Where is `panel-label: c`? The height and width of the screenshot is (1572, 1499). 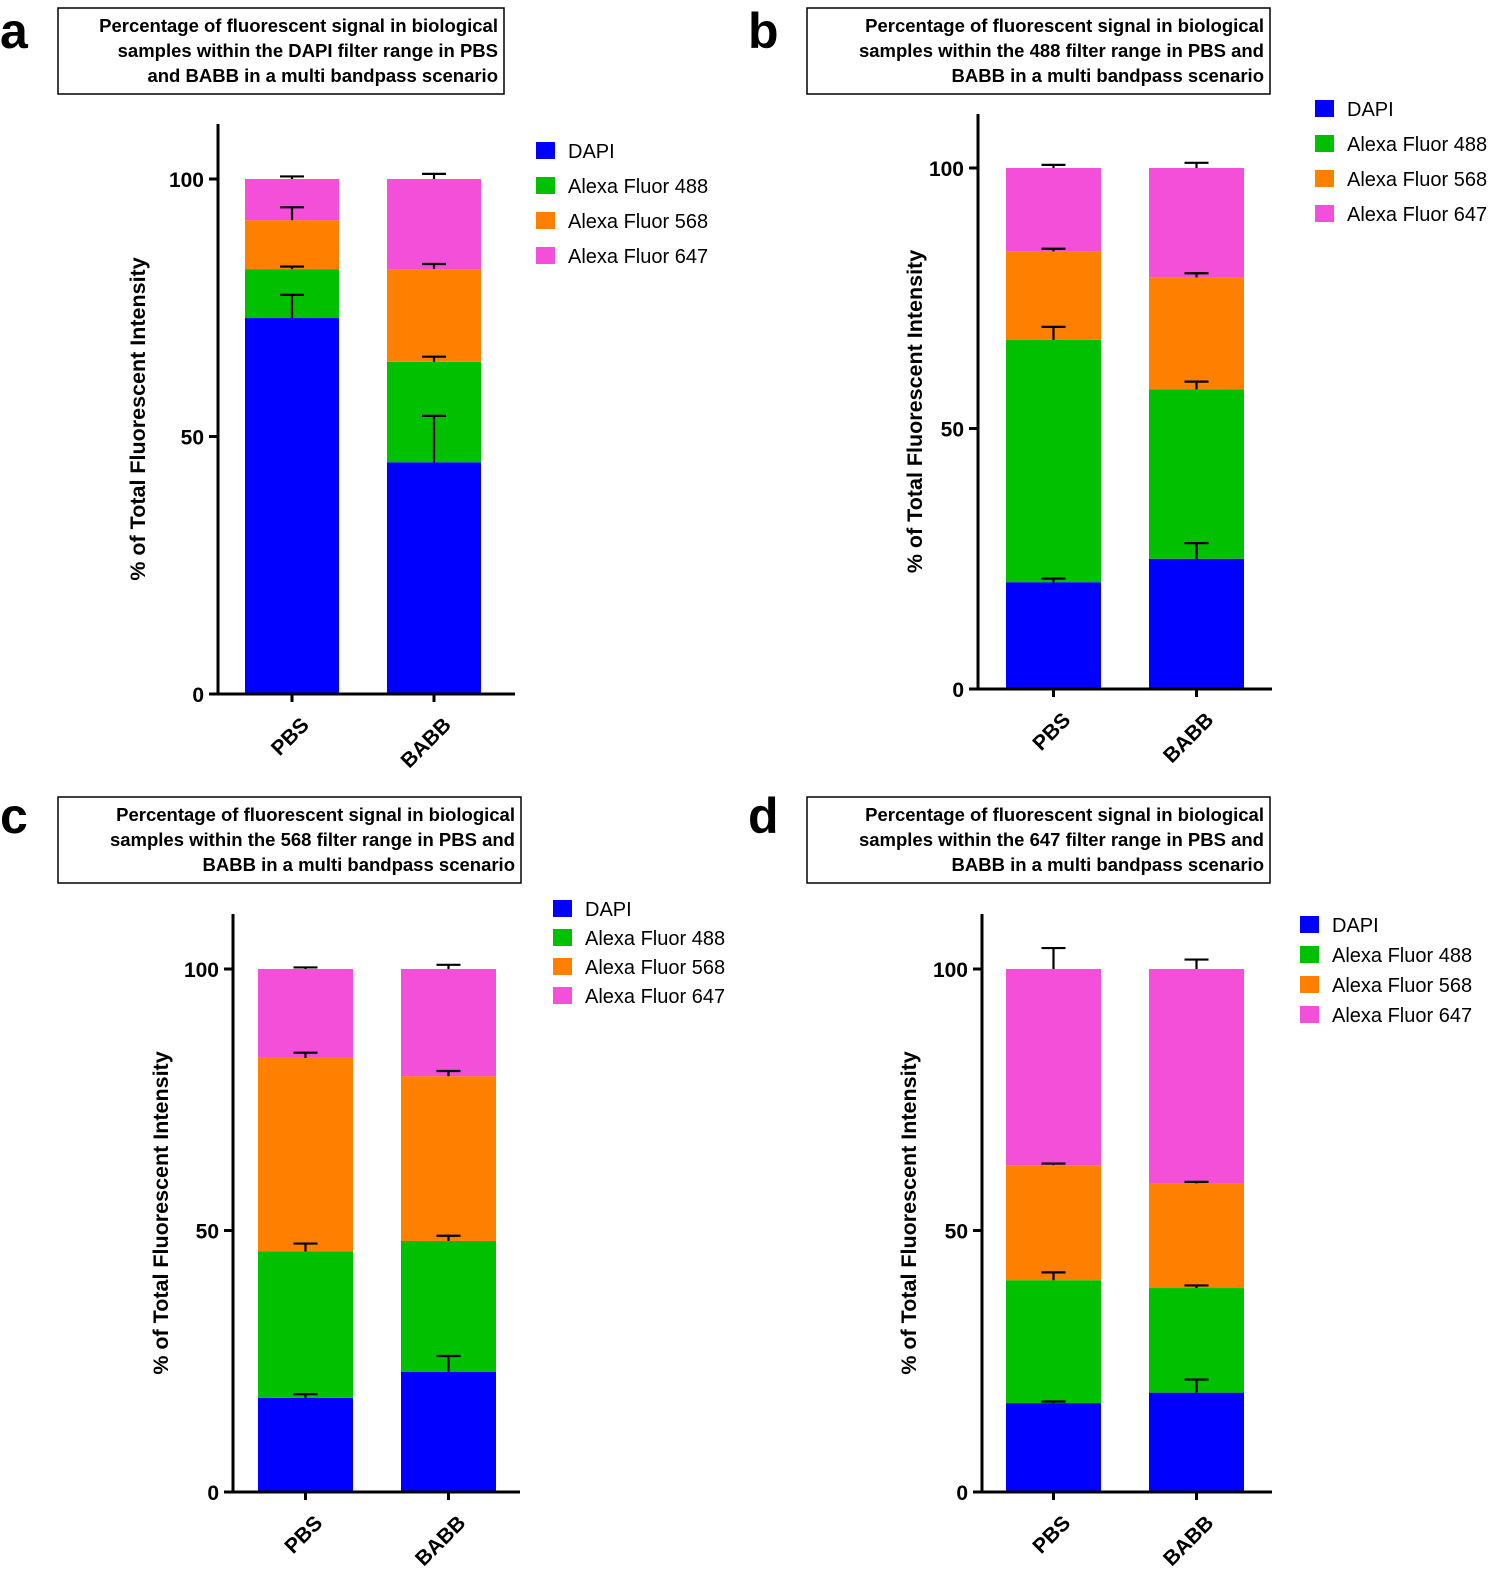
panel-label: c is located at coordinates (14, 816).